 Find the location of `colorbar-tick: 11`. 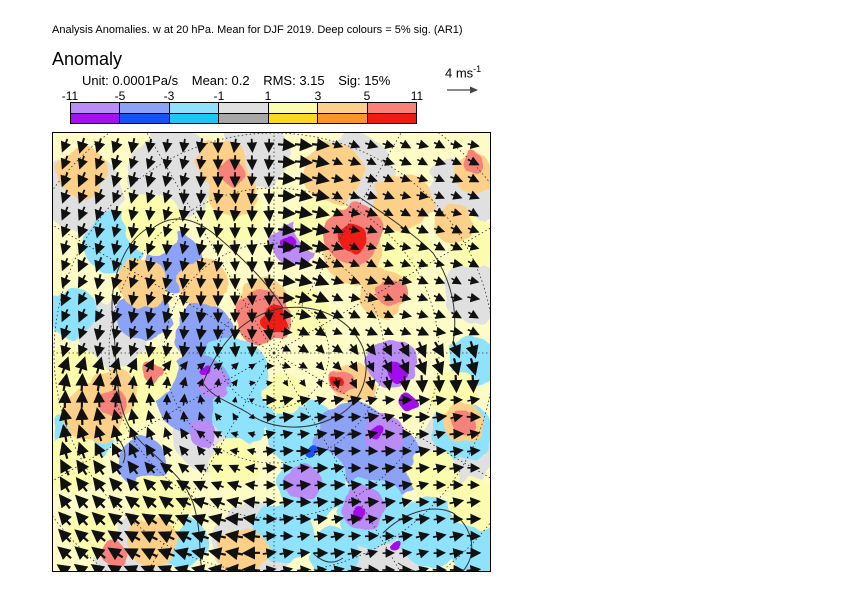

colorbar-tick: 11 is located at coordinates (417, 96).